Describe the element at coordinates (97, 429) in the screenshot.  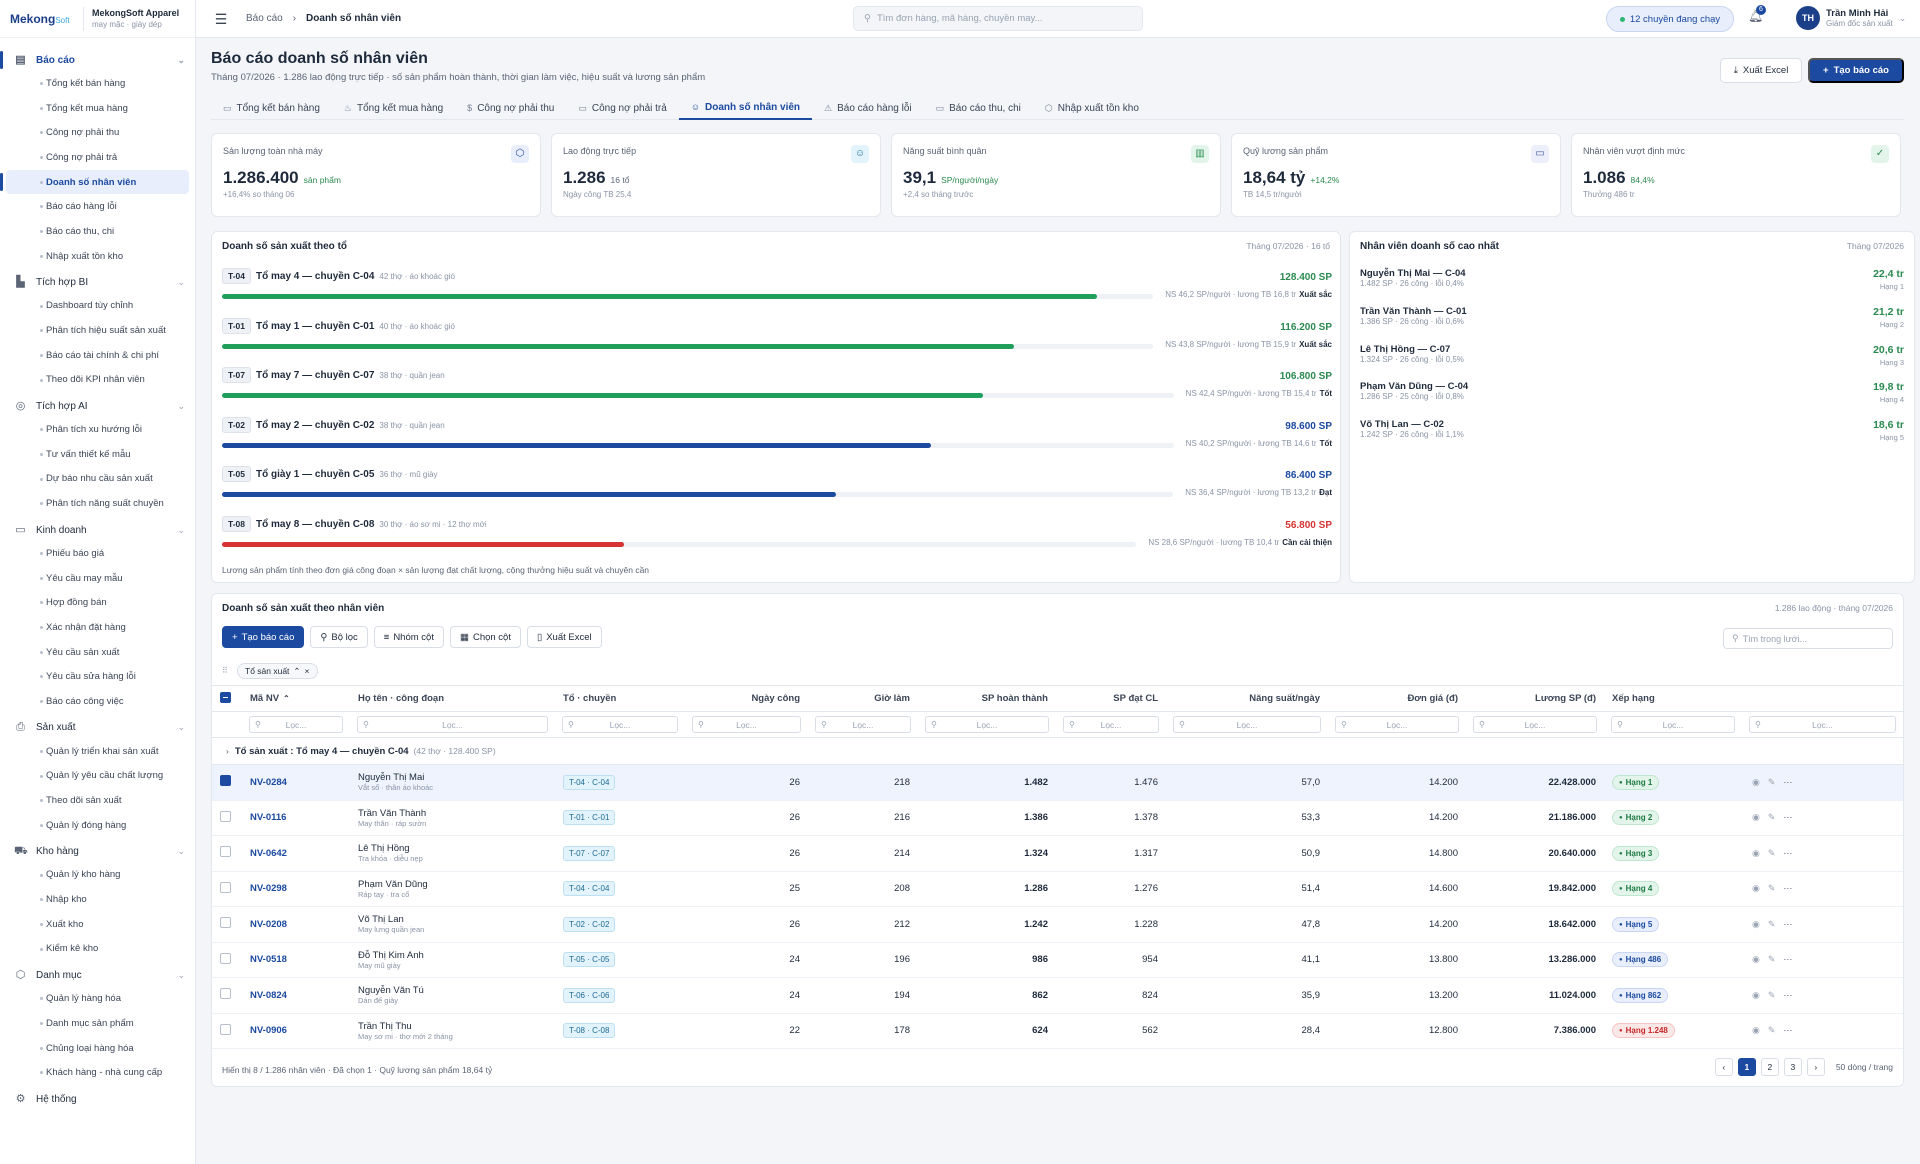
I see `sidebar-item: Phân tích xu hướng lỗi` at that location.